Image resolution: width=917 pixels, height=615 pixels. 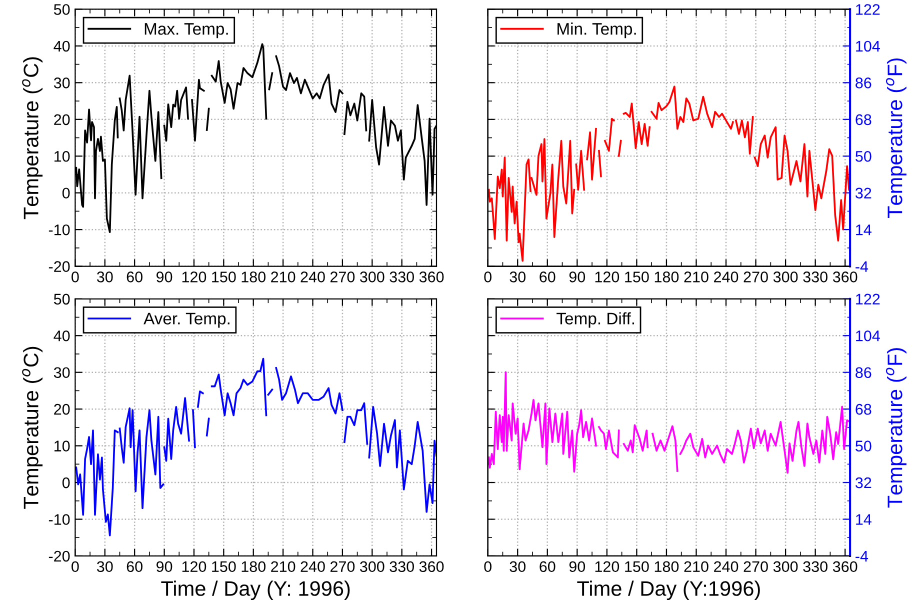 What do you see at coordinates (186, 30) in the screenshot?
I see `legend-label: Max. Temp.` at bounding box center [186, 30].